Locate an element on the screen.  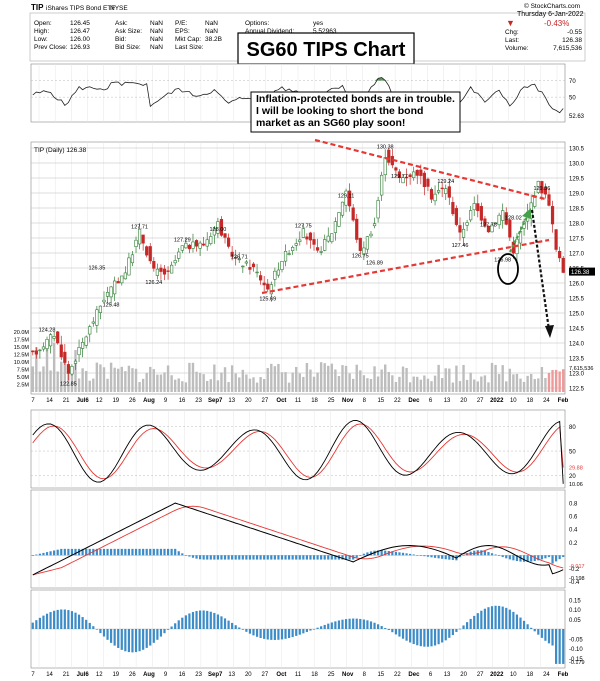
source-label: © StockCharts.com is located at coordinates (552, 6).